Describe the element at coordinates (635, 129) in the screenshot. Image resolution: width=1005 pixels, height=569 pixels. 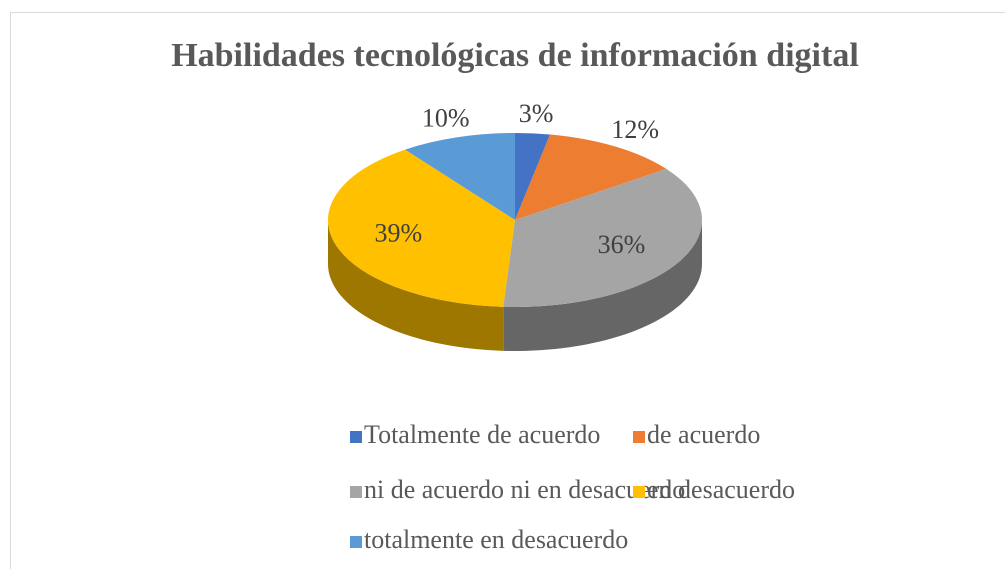
I see `data-label: 12%` at that location.